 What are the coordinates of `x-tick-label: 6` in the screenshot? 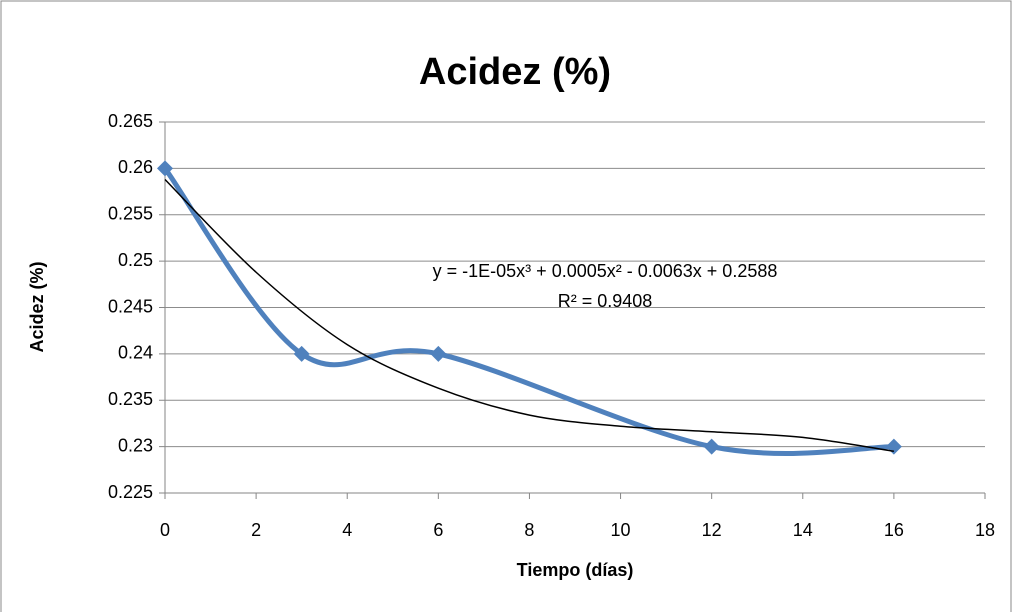 It's located at (438, 530).